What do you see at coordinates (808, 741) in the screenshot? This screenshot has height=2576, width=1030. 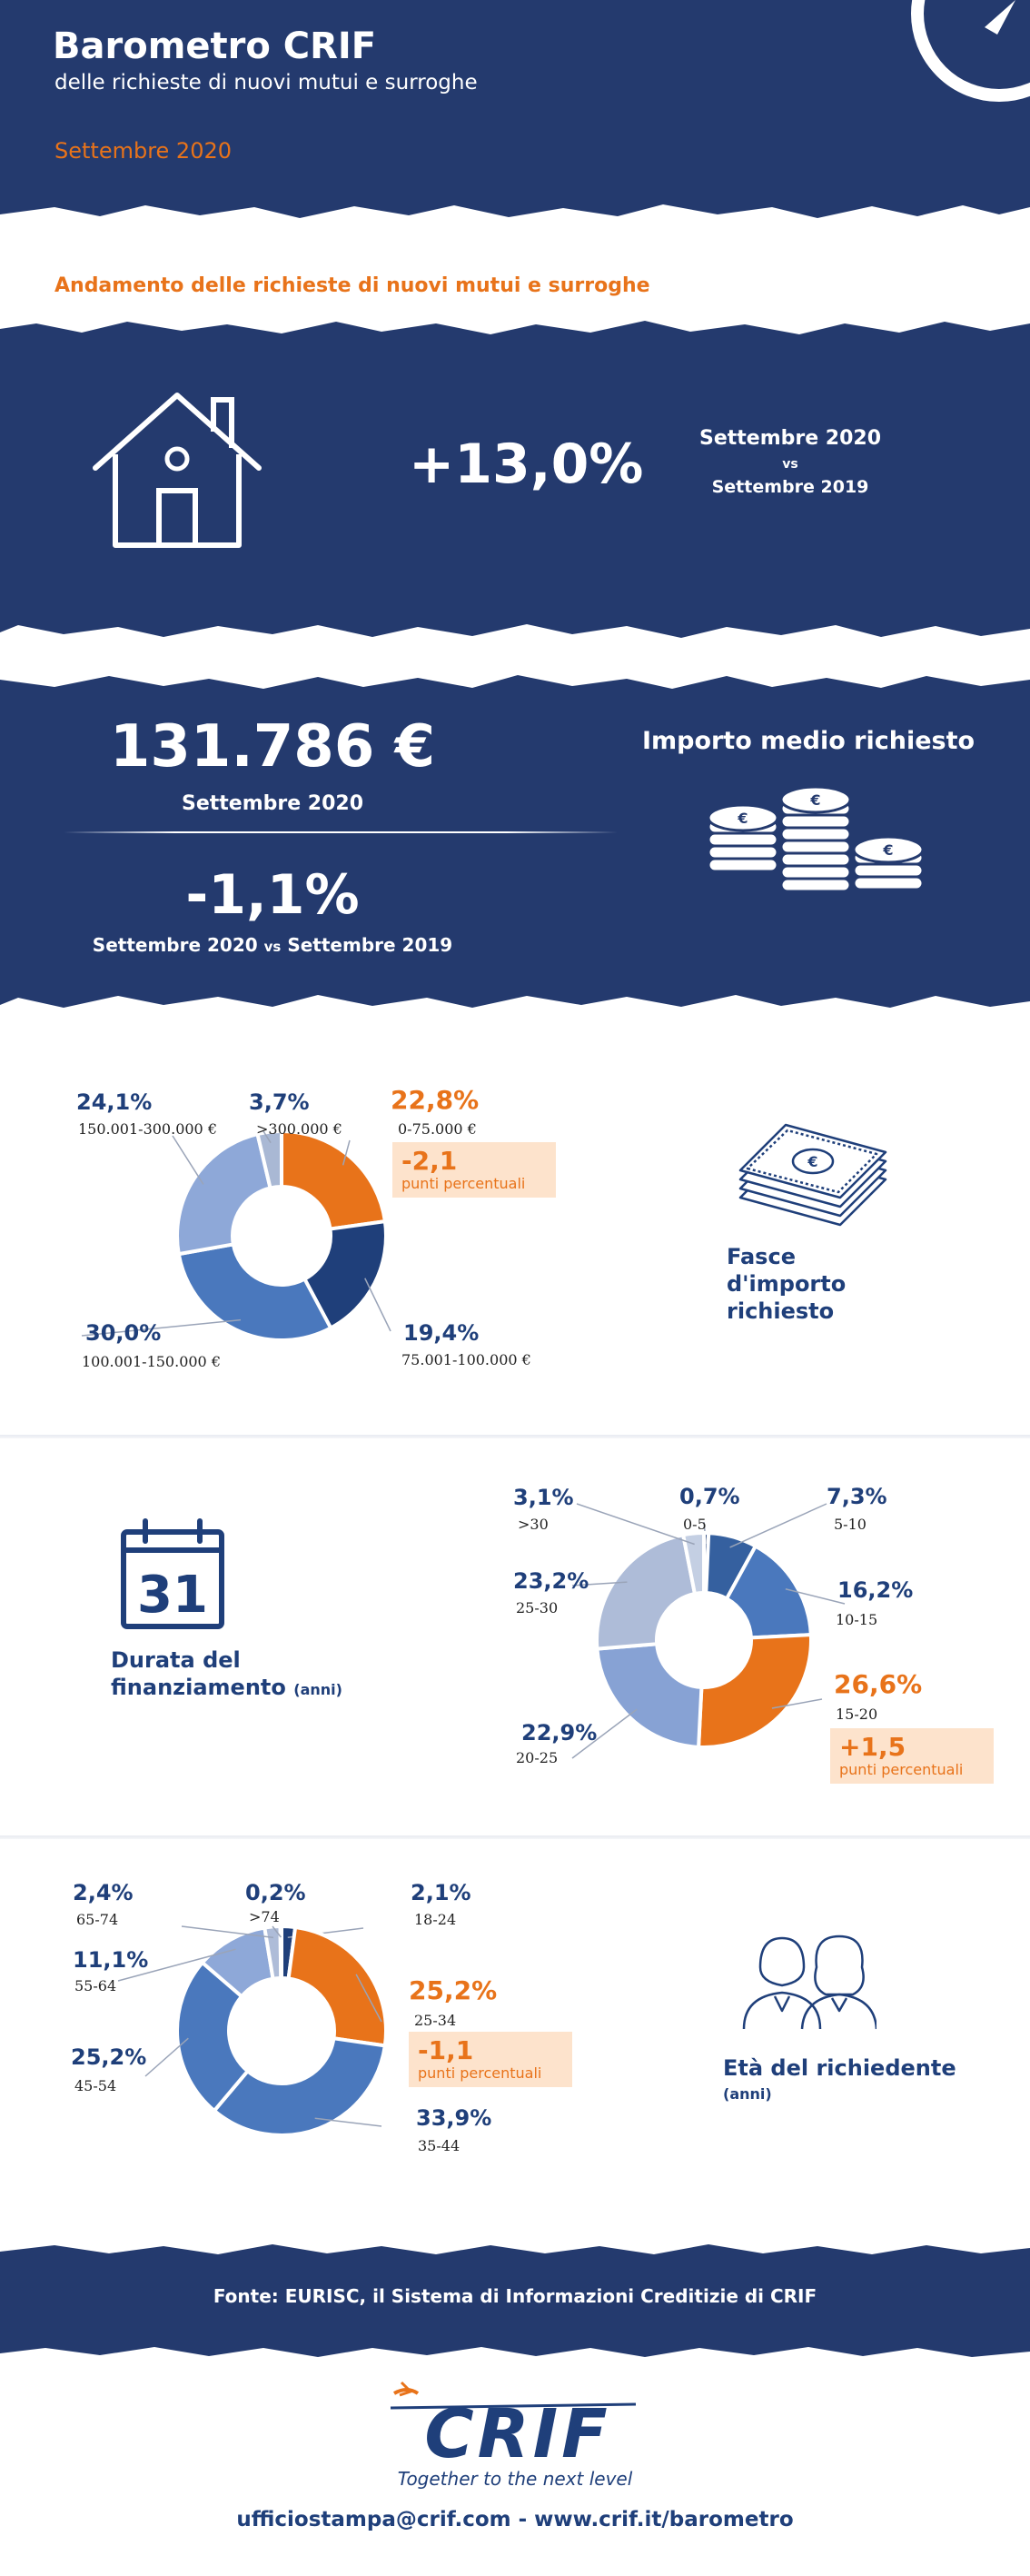 I see `amount-label: Importo medio richiesto` at bounding box center [808, 741].